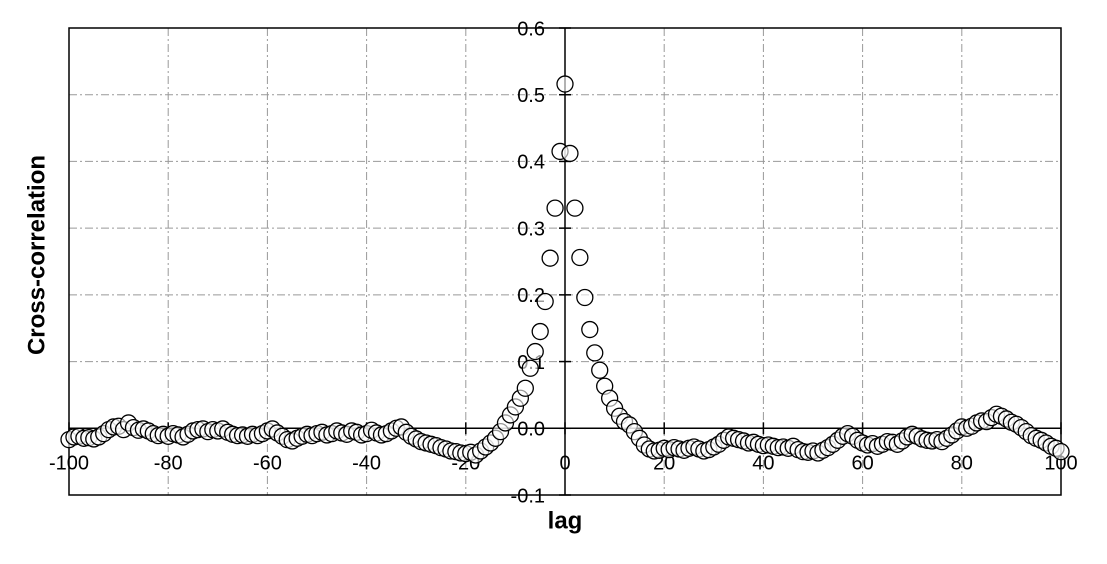  I want to click on x-tick-label: 40, so click(763, 464).